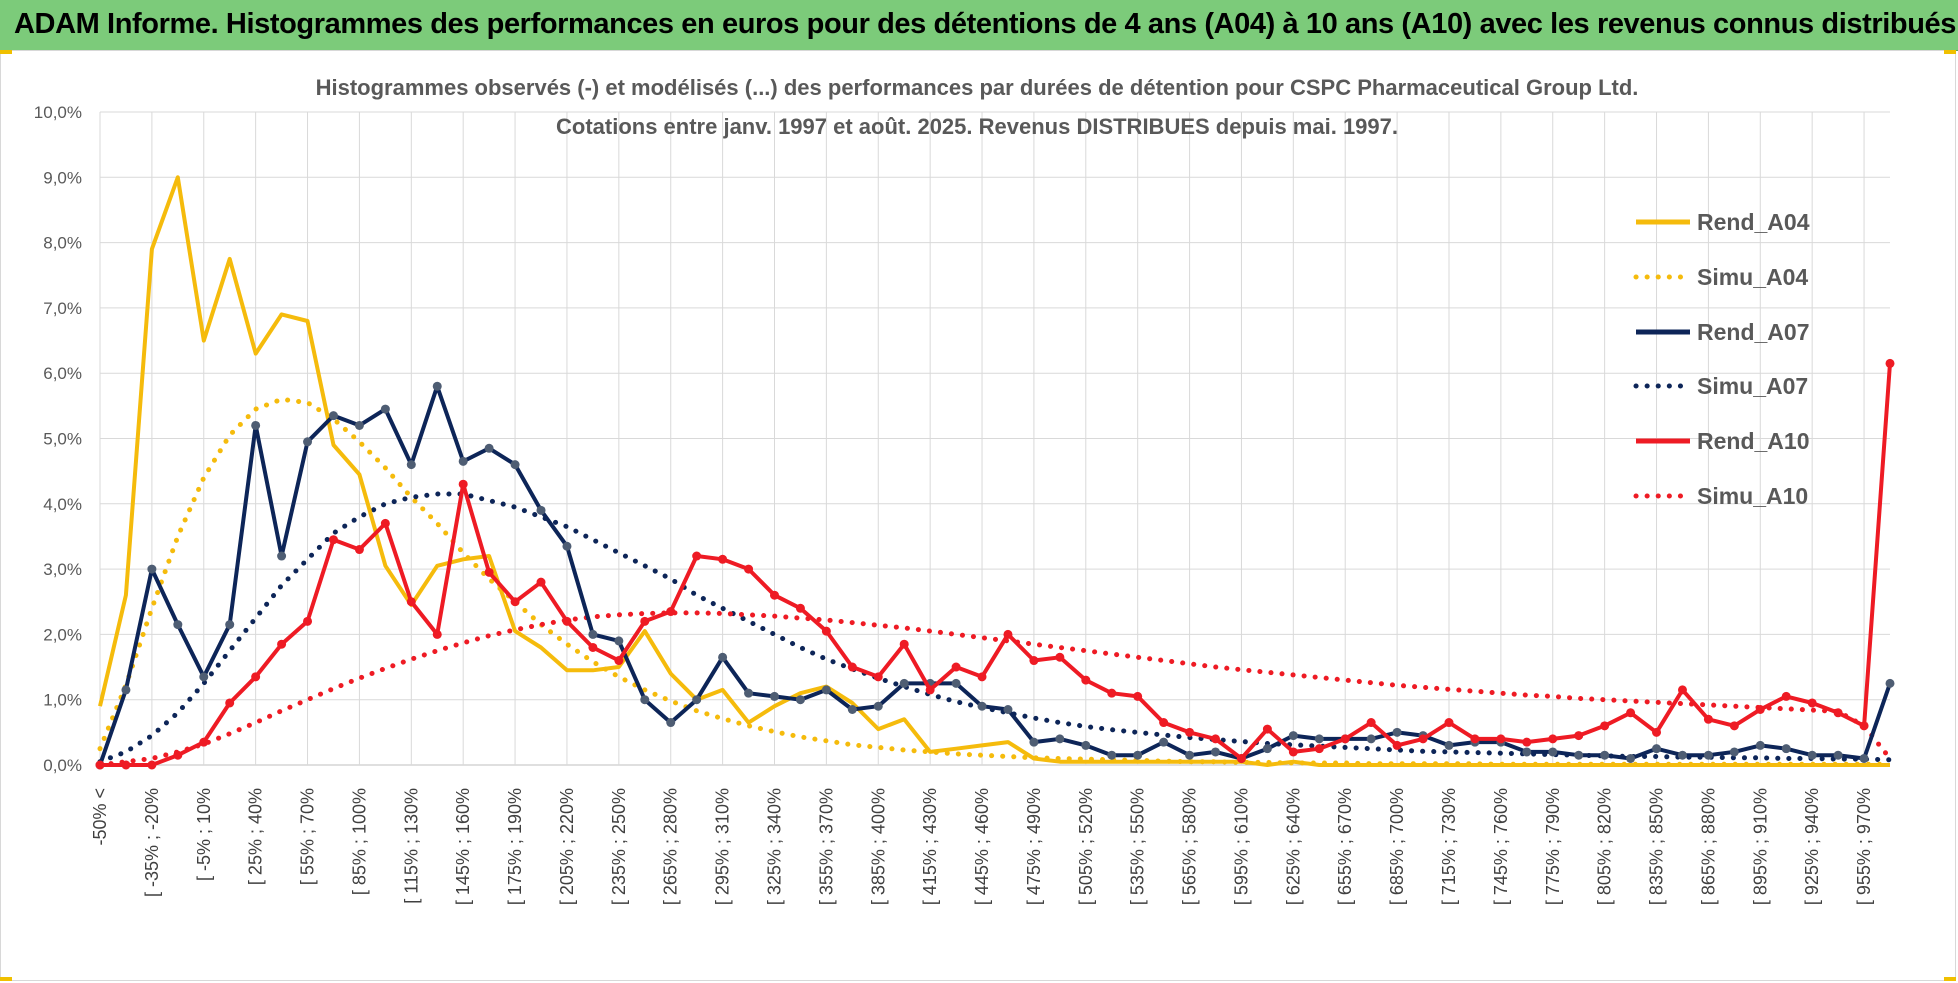  Describe the element at coordinates (1345, 846) in the screenshot. I see `x-tick-label: [ 655% ; 670%` at that location.